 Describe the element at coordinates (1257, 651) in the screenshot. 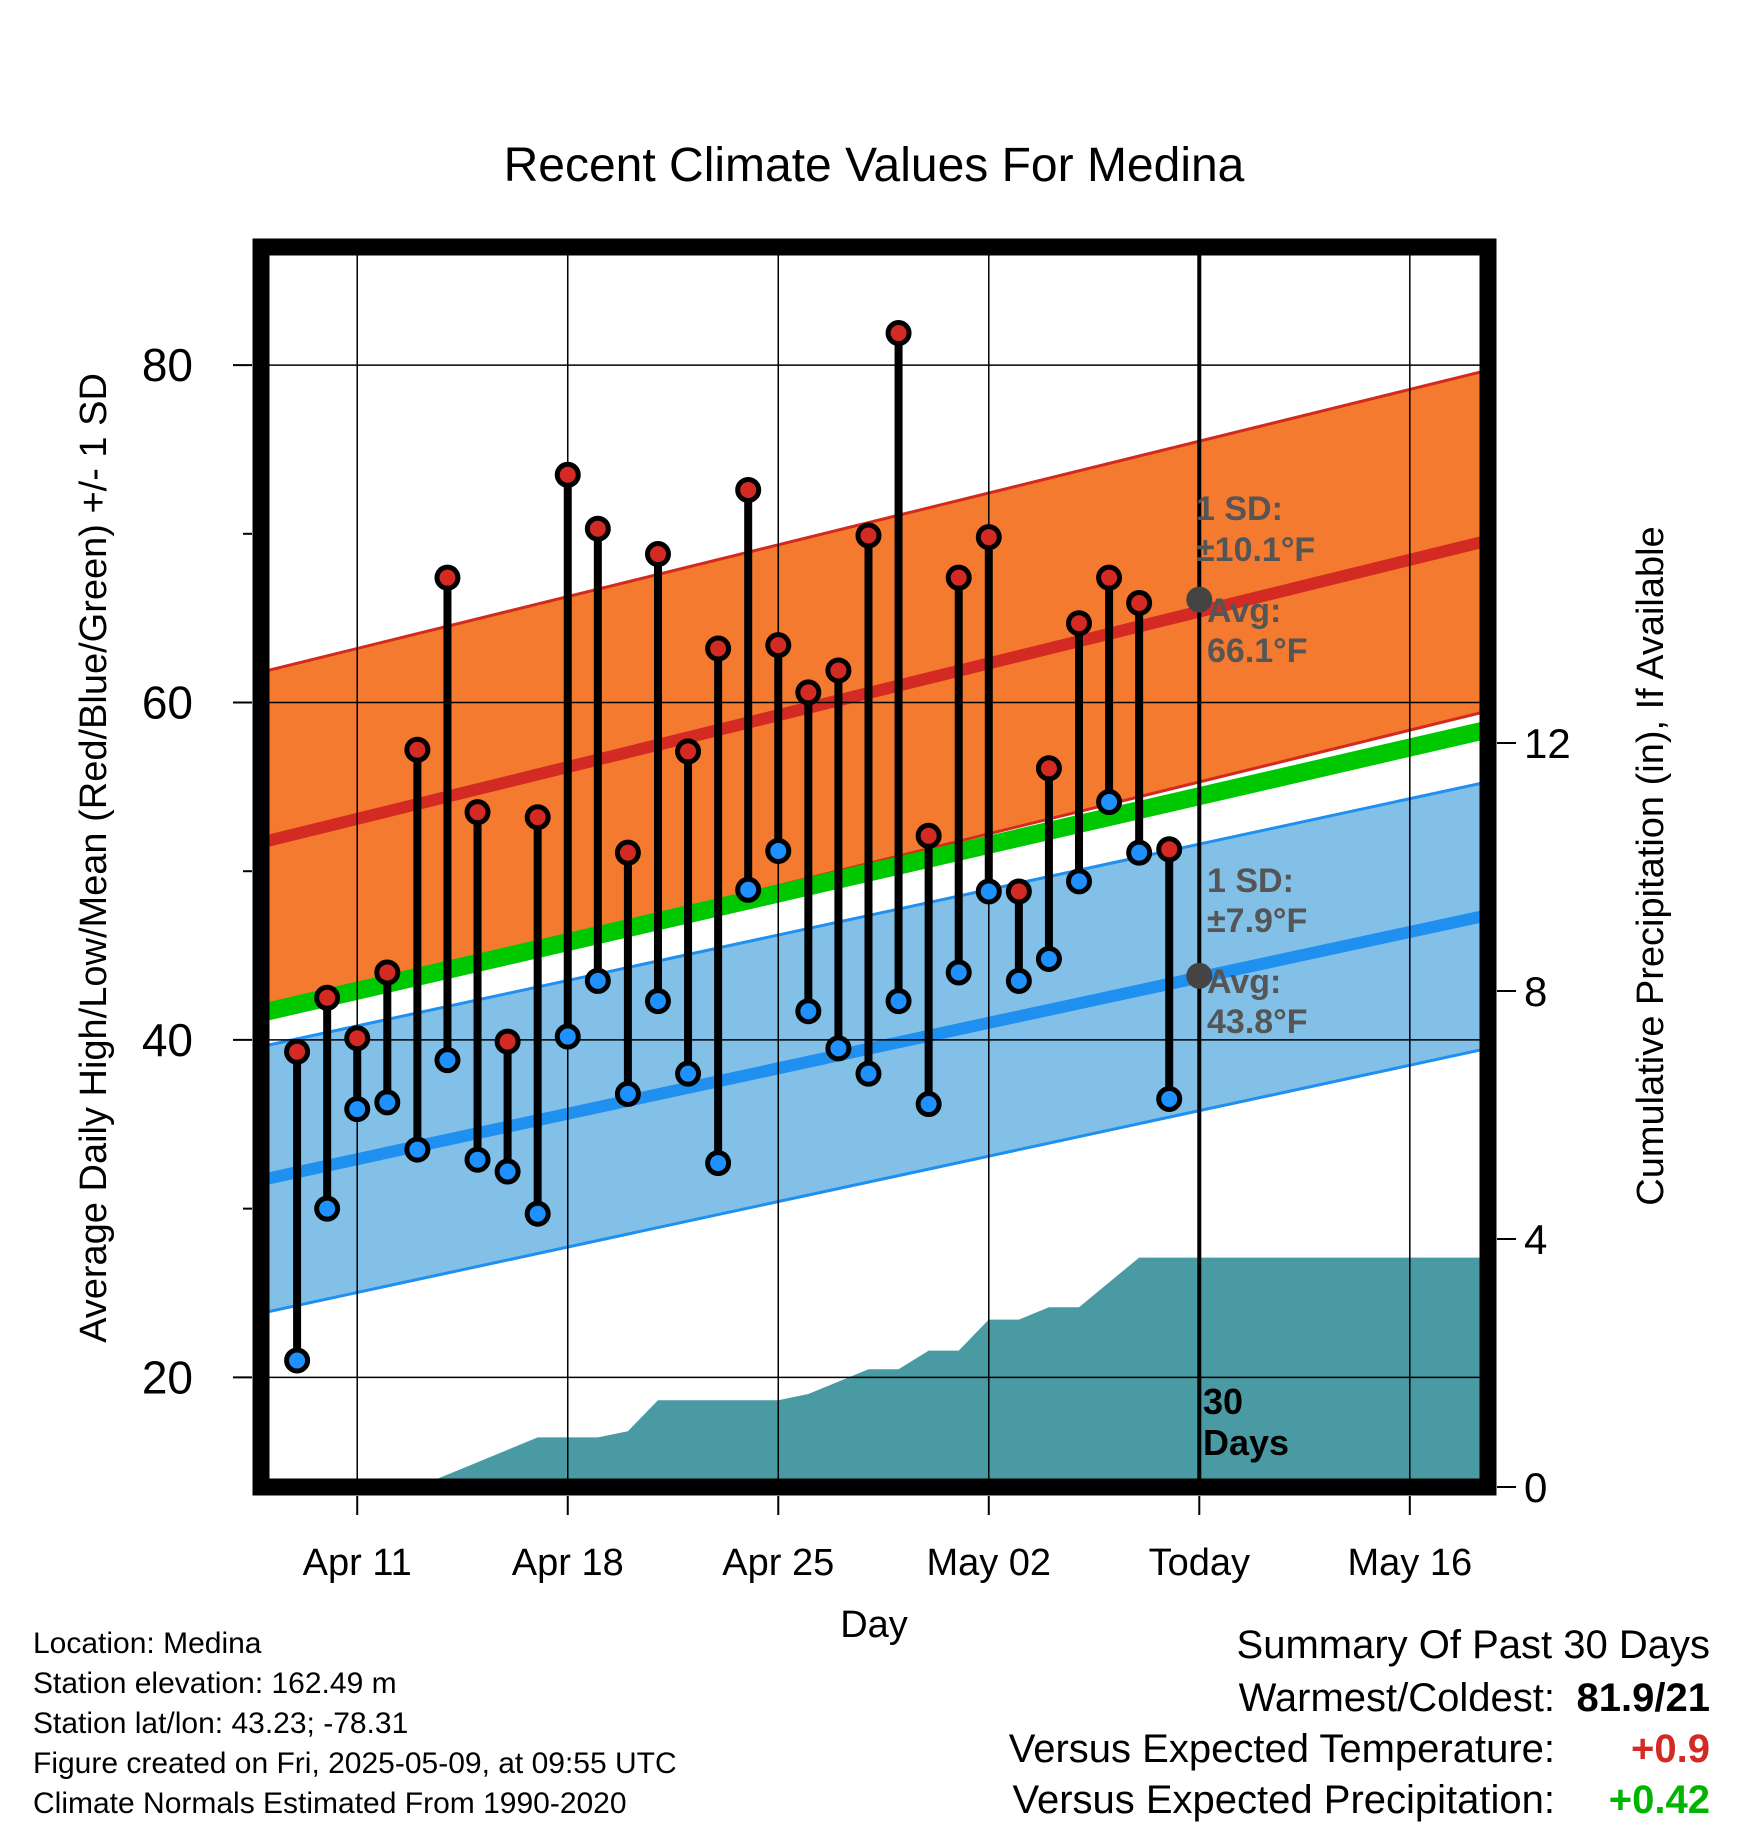

I see `high-avg-value: 66.1°F` at that location.